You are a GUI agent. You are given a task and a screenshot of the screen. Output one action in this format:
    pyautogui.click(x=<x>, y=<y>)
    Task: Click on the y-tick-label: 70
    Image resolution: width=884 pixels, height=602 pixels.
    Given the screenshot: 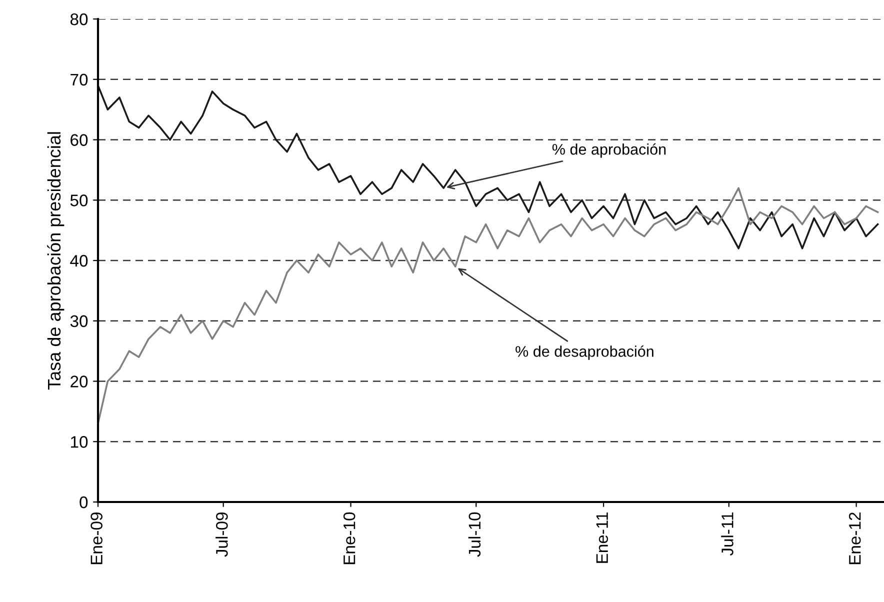 What is the action you would take?
    pyautogui.click(x=79, y=80)
    